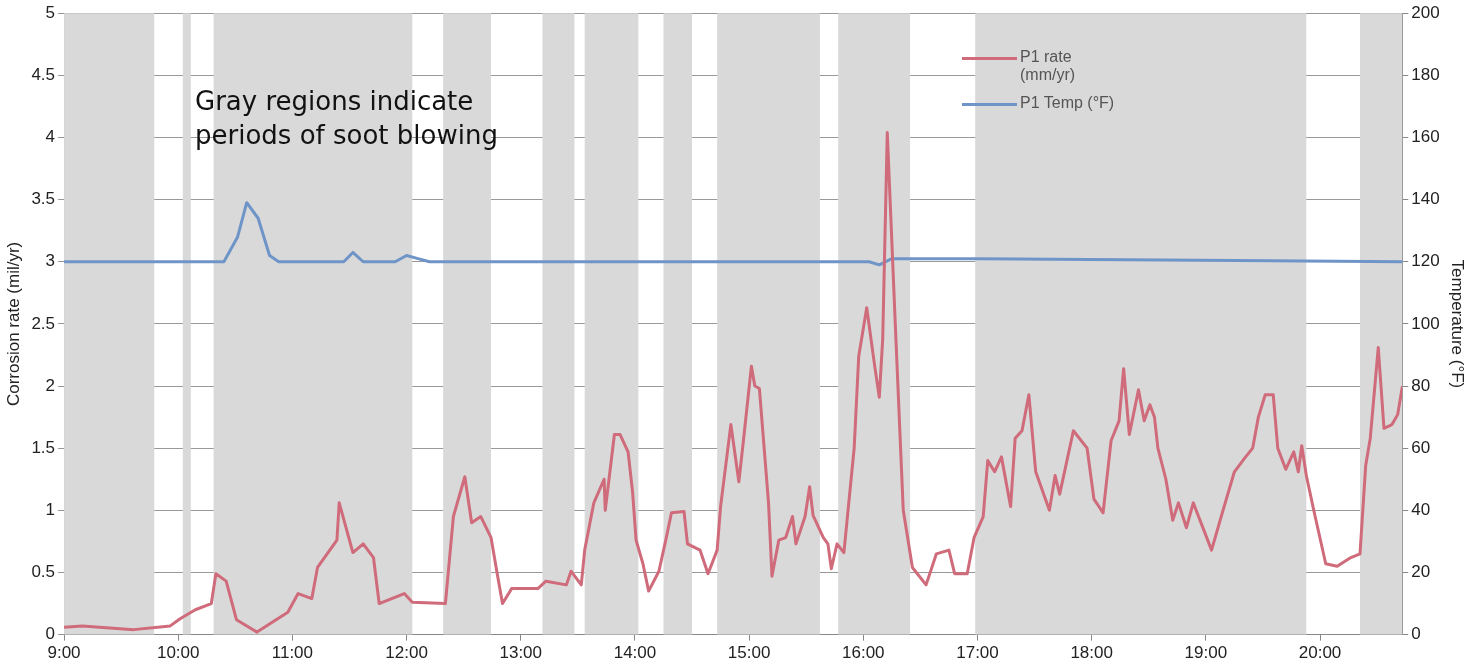 The image size is (1479, 667). What do you see at coordinates (1048, 66) in the screenshot?
I see `legend-label: P1 rate (mm/yr)` at bounding box center [1048, 66].